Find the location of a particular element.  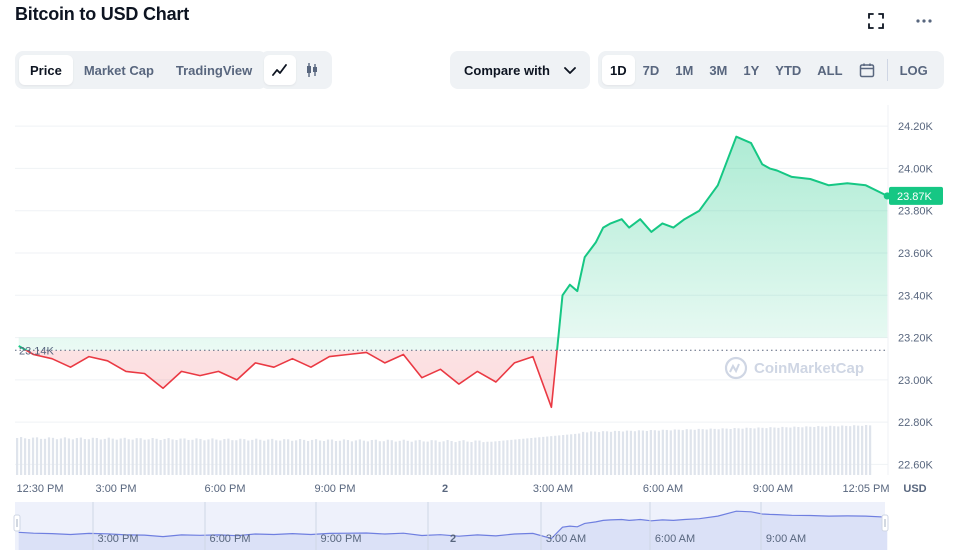

x-tick-label: 3:00 AM is located at coordinates (553, 489).